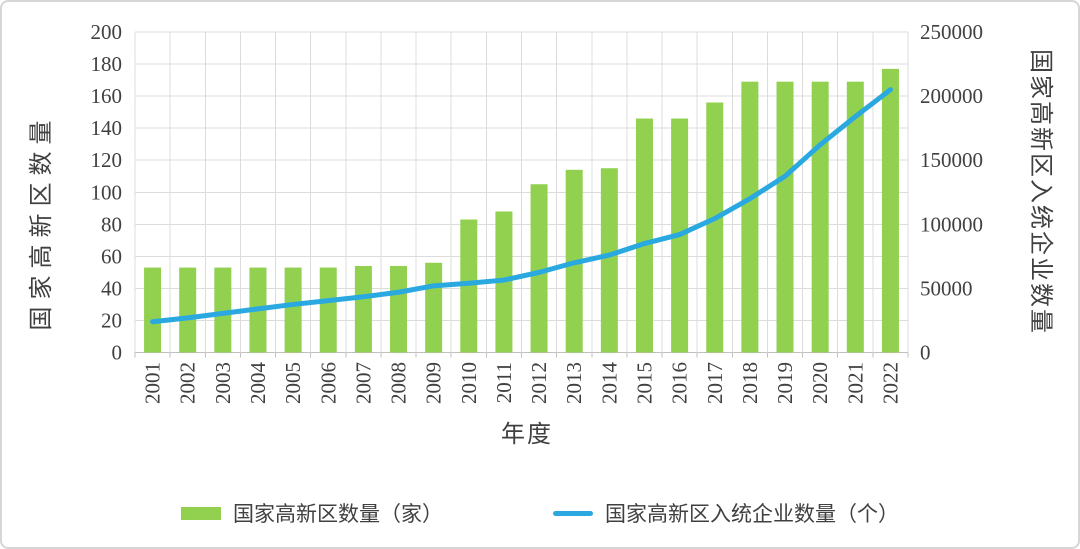 This screenshot has width=1080, height=549. Describe the element at coordinates (42, 222) in the screenshot. I see `left-axis-title: 国家高新区数量` at that location.